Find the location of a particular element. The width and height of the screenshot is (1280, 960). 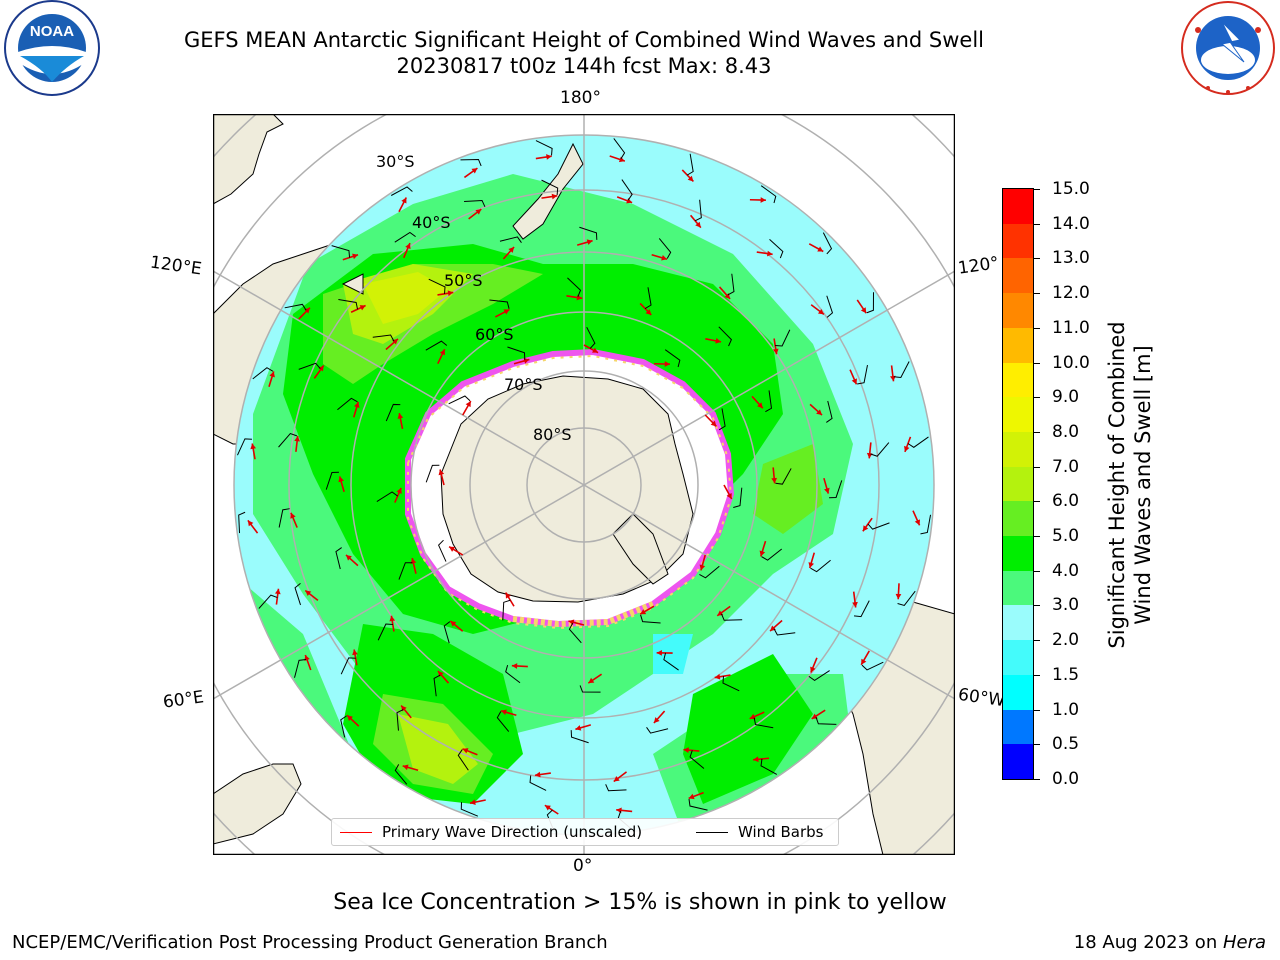

footer-date: 18 Aug 2023 on Hera is located at coordinates (1170, 942).